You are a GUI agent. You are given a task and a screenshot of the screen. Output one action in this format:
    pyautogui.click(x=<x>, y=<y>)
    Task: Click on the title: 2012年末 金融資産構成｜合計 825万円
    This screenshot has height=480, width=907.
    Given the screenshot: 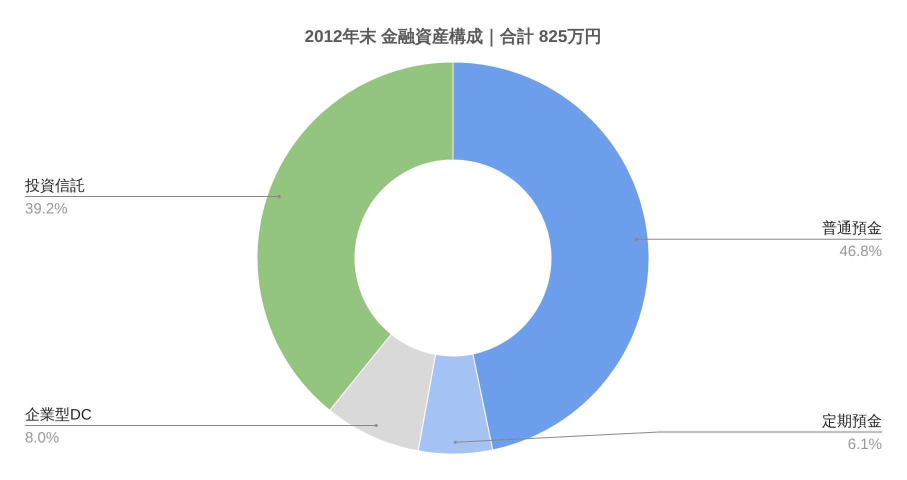 What is the action you would take?
    pyautogui.click(x=453, y=36)
    